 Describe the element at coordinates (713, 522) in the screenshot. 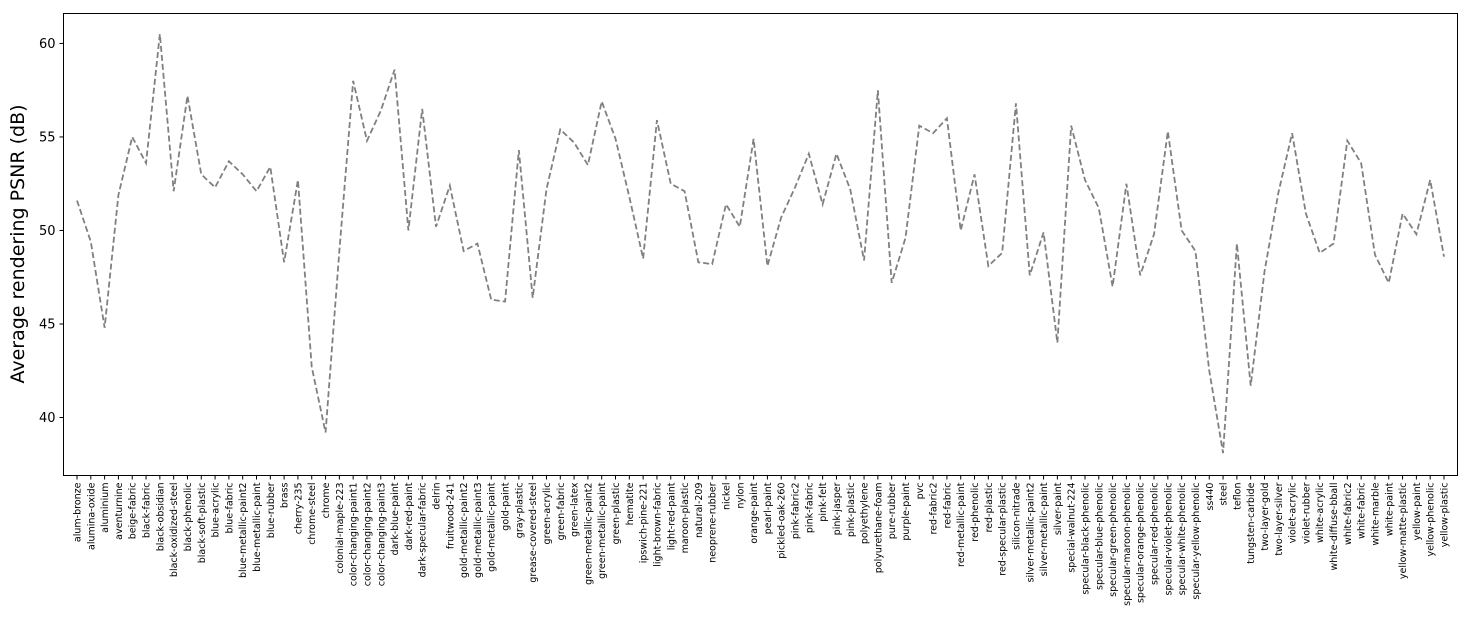

I see `x-tick-label: neoprene-rubber` at that location.